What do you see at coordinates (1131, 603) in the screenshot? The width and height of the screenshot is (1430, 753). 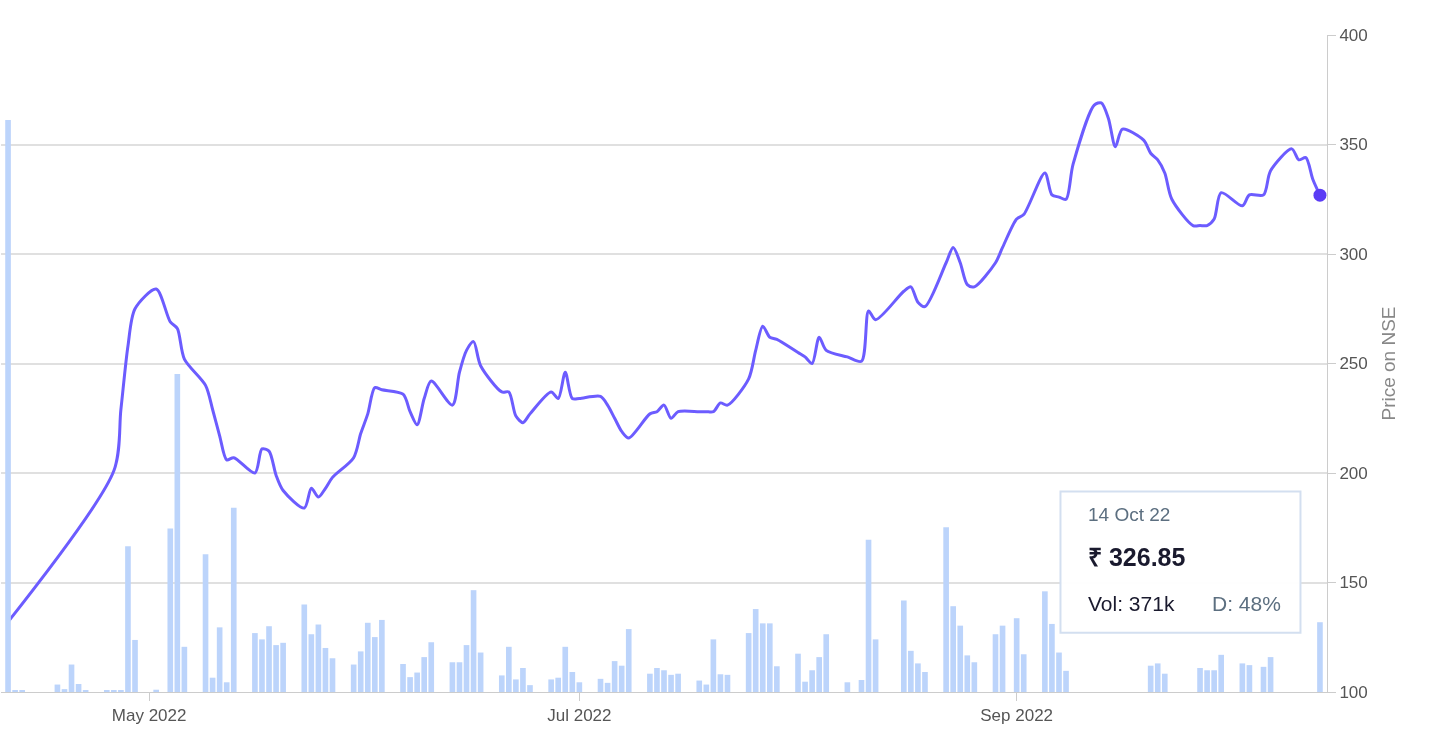 I see `annotation: Vol: 371k` at bounding box center [1131, 603].